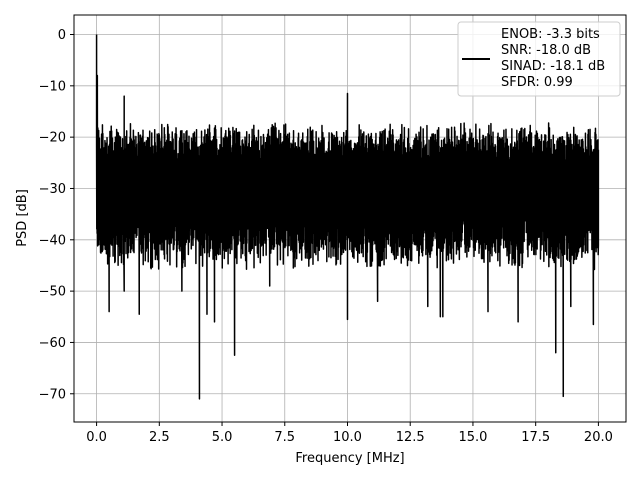  I want to click on legend-box, so click(539, 59).